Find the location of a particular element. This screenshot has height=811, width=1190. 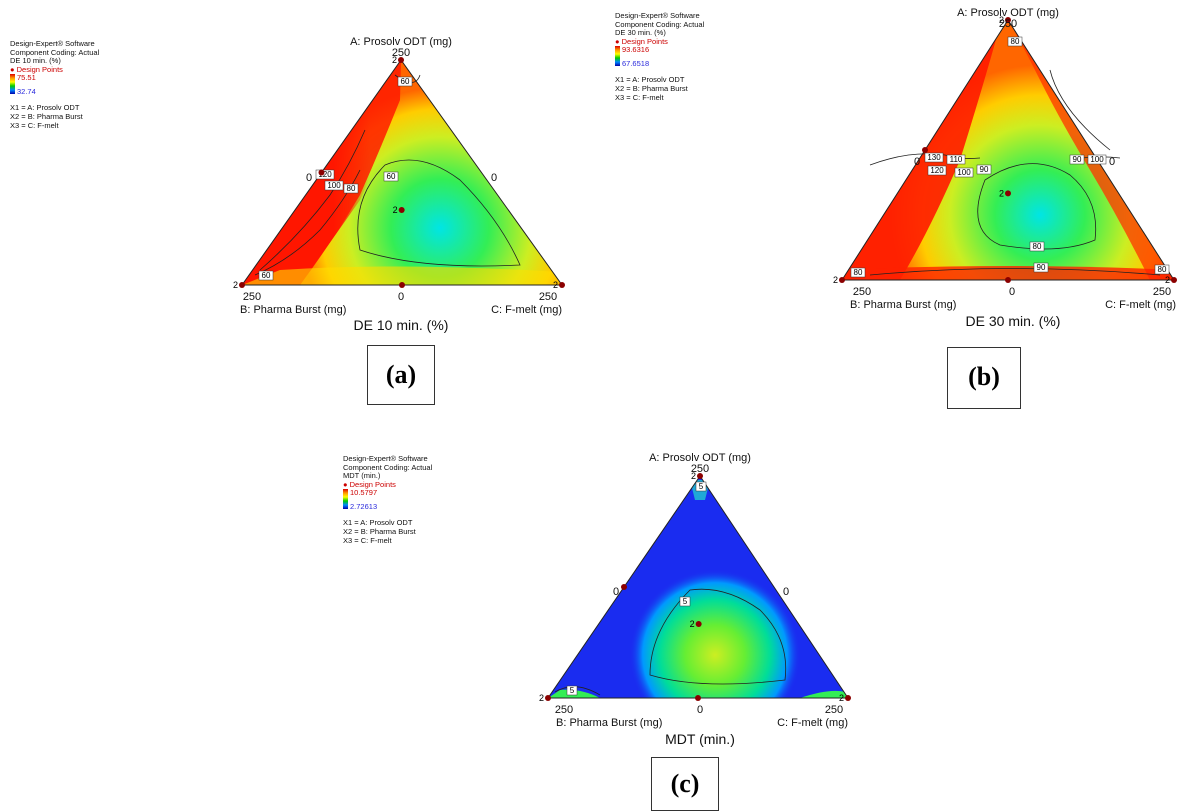

left-axis-label: B: Pharma Burst (mg) is located at coordinates (903, 305).